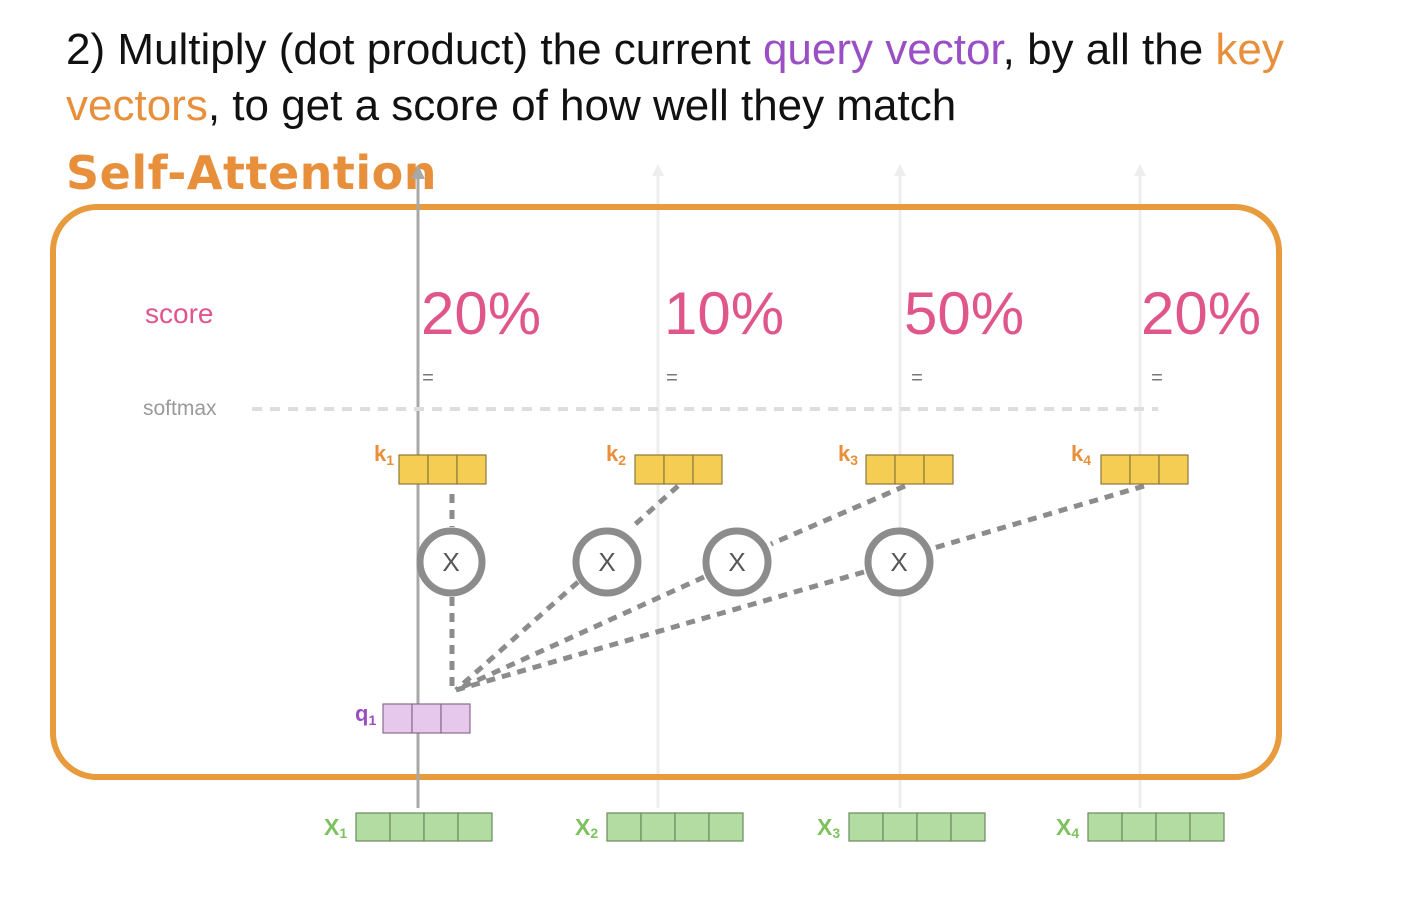 The height and width of the screenshot is (906, 1418). Describe the element at coordinates (384, 454) in the screenshot. I see `key-label-1: k1` at that location.